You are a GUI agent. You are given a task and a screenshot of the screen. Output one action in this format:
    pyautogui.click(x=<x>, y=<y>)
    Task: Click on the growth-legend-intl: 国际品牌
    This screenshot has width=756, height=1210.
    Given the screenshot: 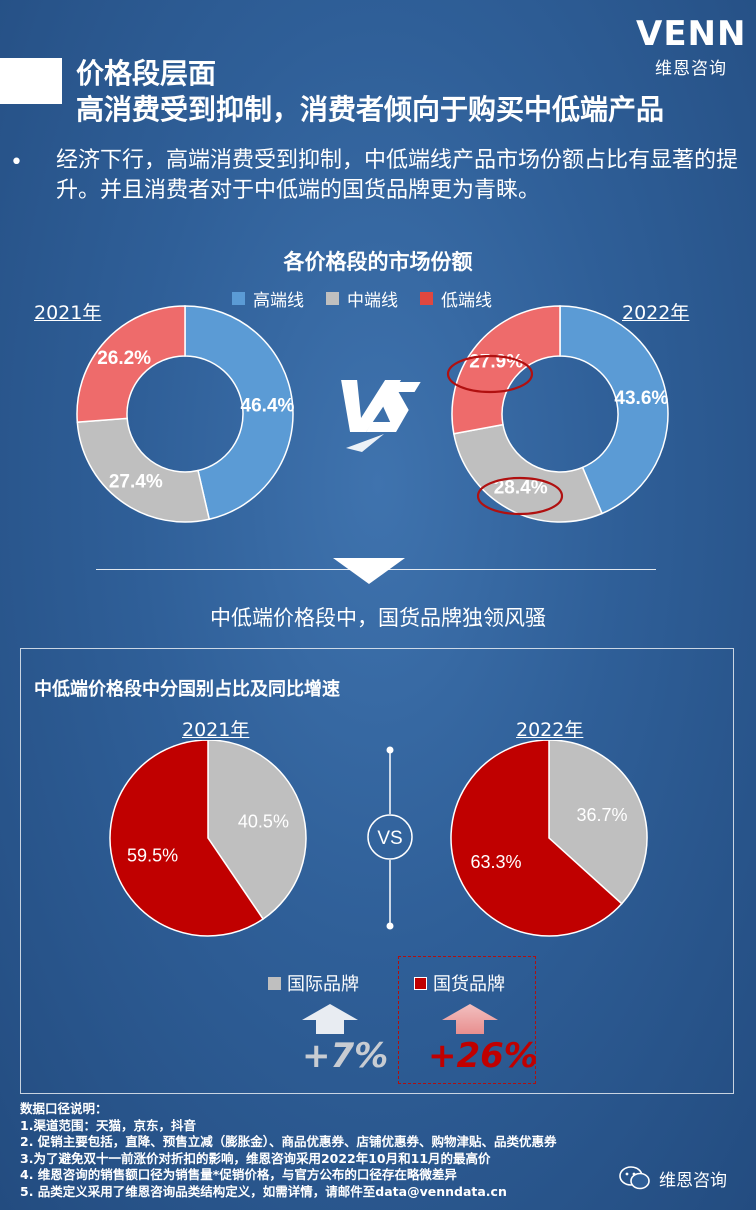 What is the action you would take?
    pyautogui.click(x=313, y=983)
    